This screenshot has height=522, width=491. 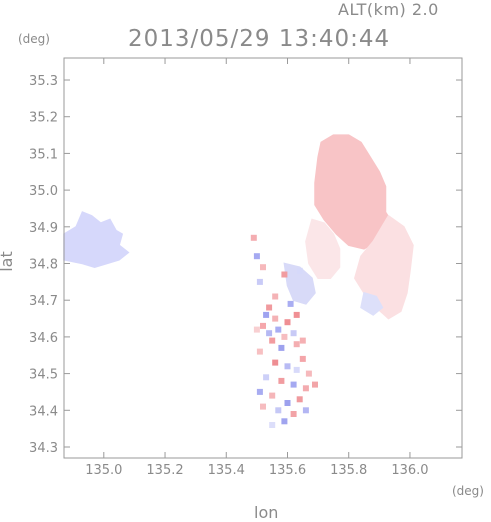 I want to click on timestamp: 2013/05/29 13:40:44, so click(x=259, y=39).